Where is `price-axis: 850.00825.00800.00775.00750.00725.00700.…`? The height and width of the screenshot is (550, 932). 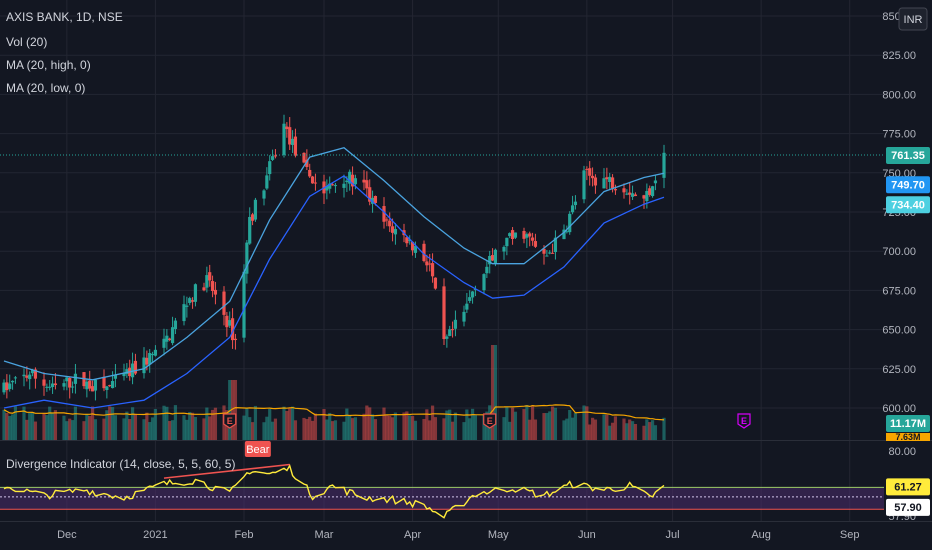
price-axis: 850.00825.00800.00775.00750.00725.00700.… is located at coordinates (899, 213).